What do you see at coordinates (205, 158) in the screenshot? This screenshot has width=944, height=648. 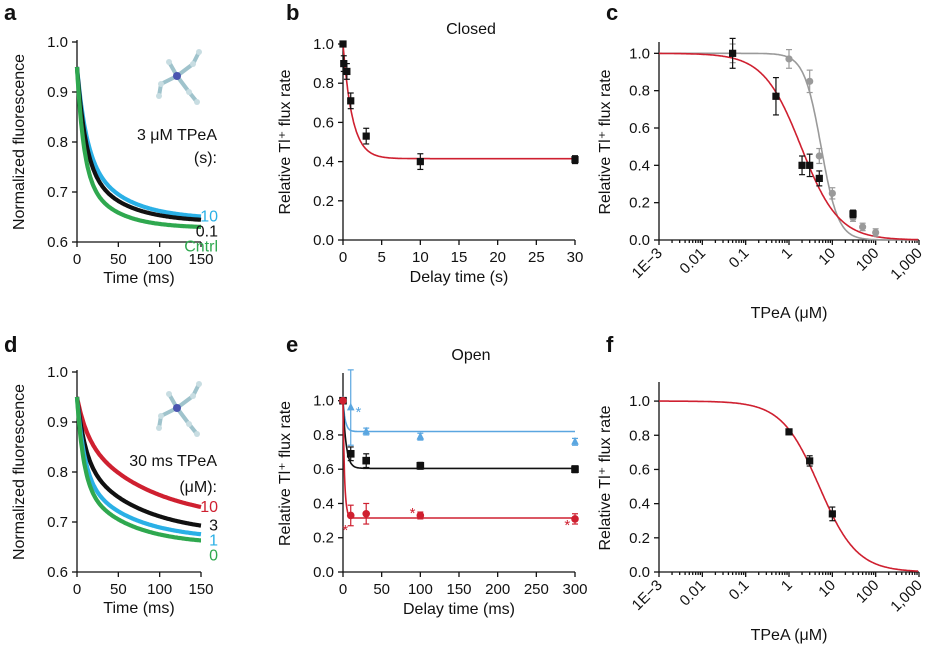 I see `annotation-line: (s):` at bounding box center [205, 158].